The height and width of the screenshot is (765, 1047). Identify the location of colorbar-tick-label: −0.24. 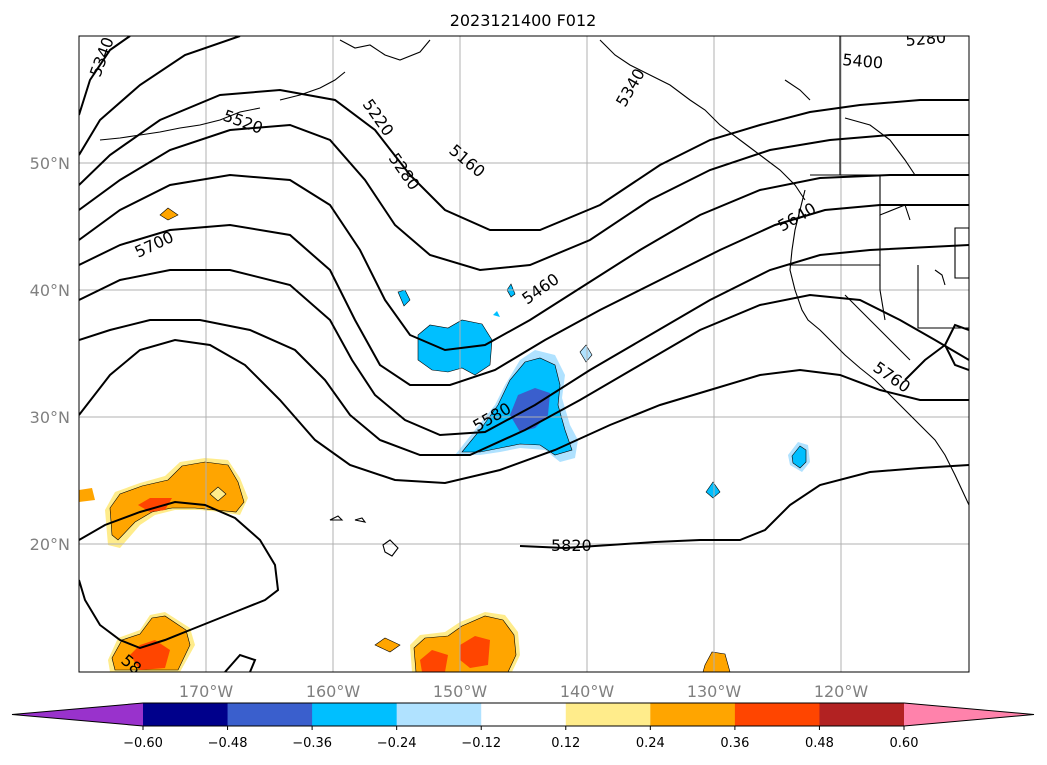
(397, 743).